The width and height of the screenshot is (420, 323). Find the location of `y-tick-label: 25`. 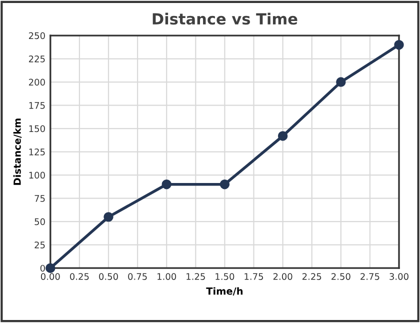

y-tick-label: 25 is located at coordinates (39, 245).